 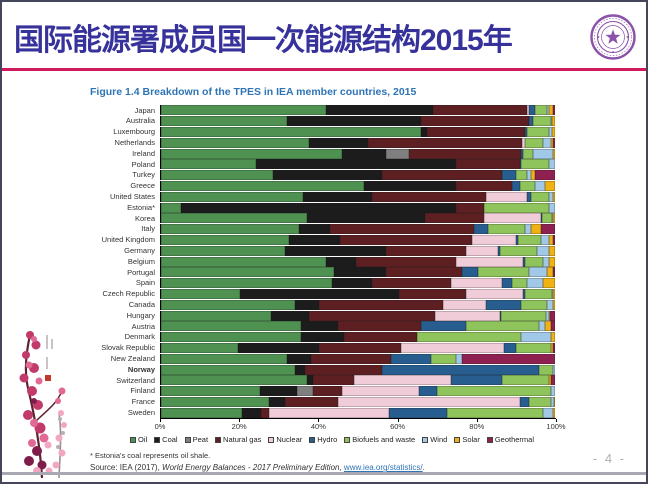 What do you see at coordinates (324, 473) in the screenshot?
I see `bottom-rule` at bounding box center [324, 473].